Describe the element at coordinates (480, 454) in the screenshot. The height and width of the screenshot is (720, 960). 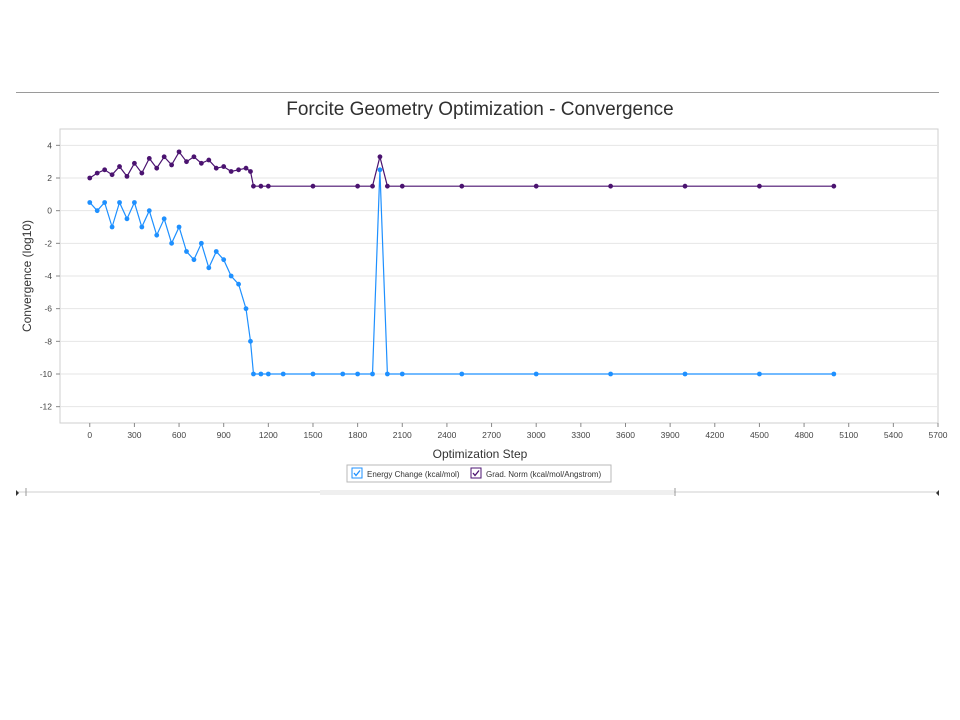
I see `x-axis-title: Optimization Step` at that location.